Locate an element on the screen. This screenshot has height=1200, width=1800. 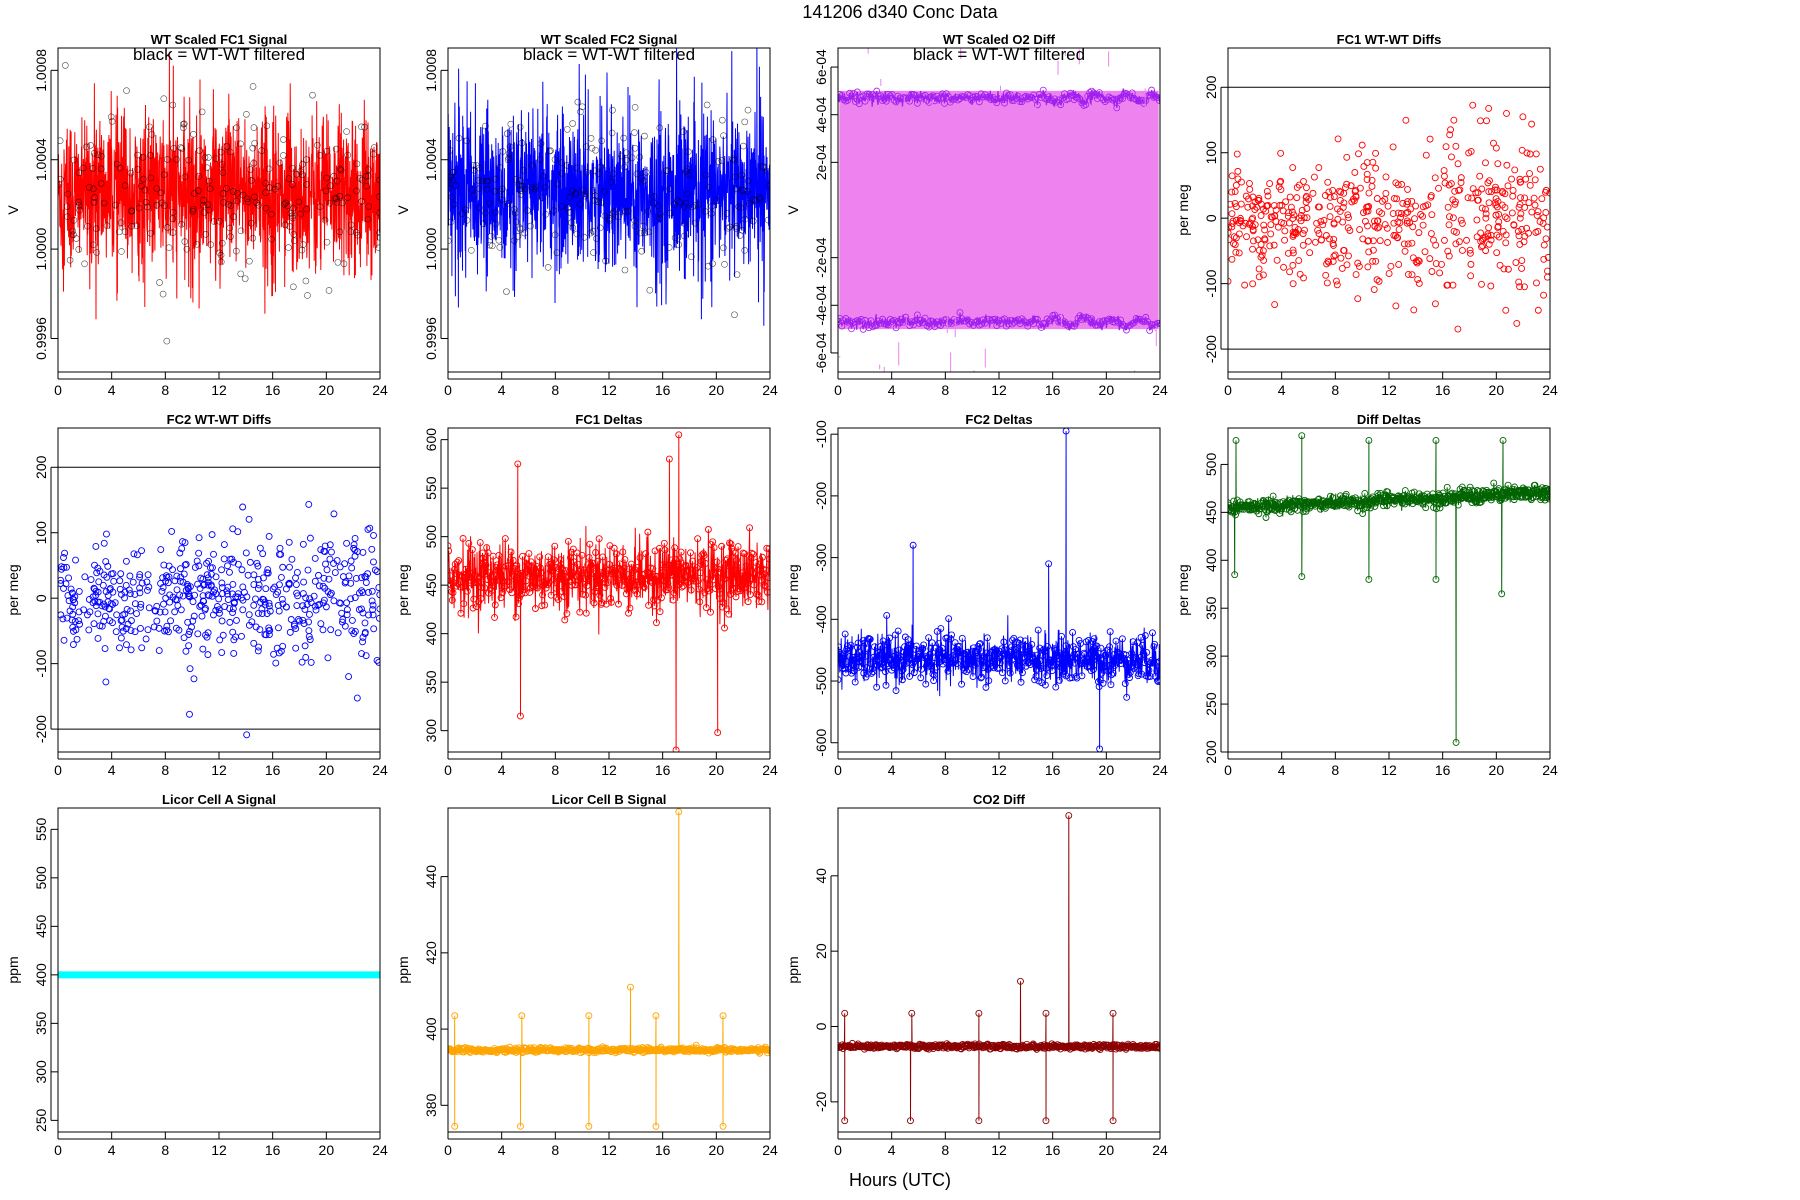
y-axis-label: per meg is located at coordinates (1183, 589).